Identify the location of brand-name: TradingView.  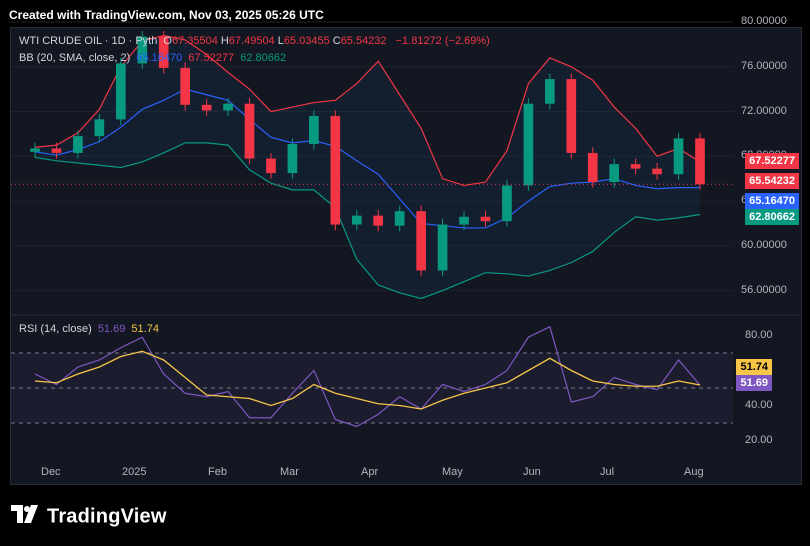
(107, 516).